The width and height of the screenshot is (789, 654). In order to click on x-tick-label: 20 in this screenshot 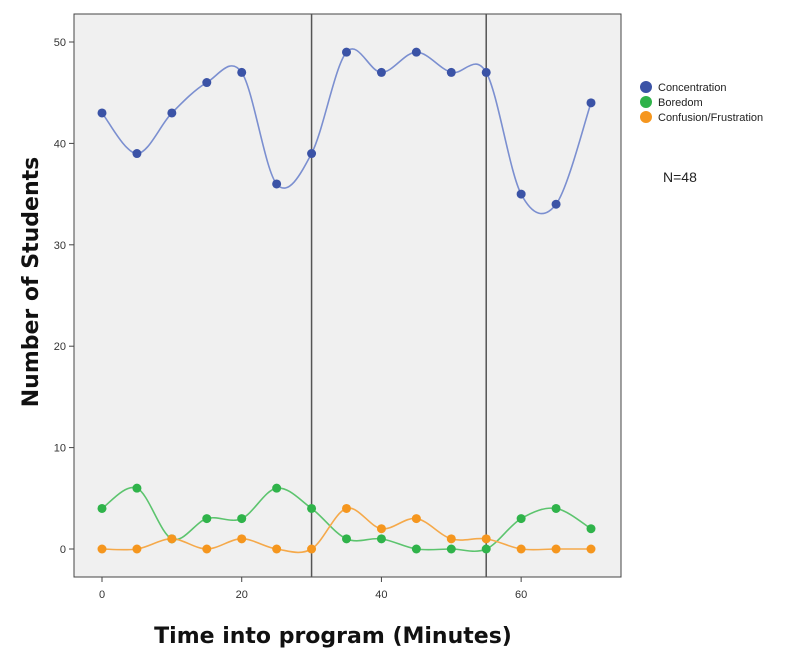, I will do `click(242, 595)`.